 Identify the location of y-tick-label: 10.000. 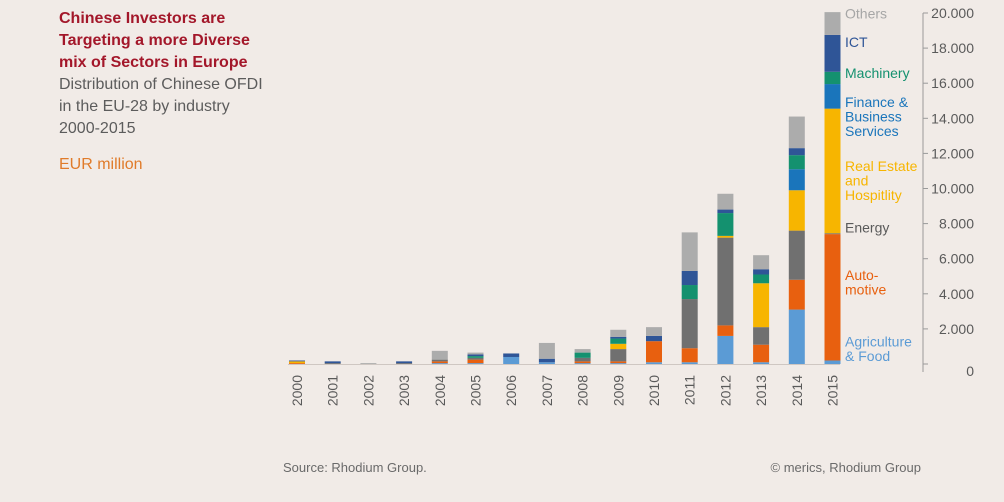
(952, 189).